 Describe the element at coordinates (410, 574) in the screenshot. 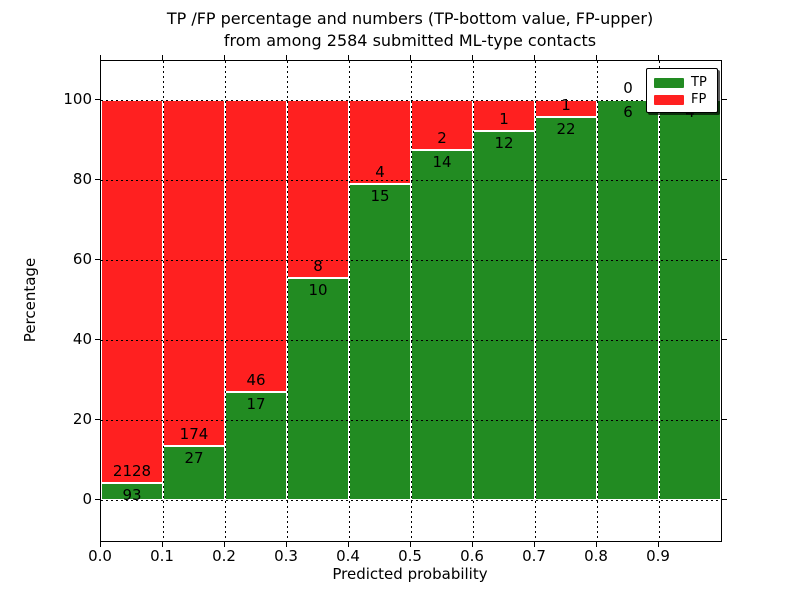

I see `x-axis-label: Predicted probability` at that location.